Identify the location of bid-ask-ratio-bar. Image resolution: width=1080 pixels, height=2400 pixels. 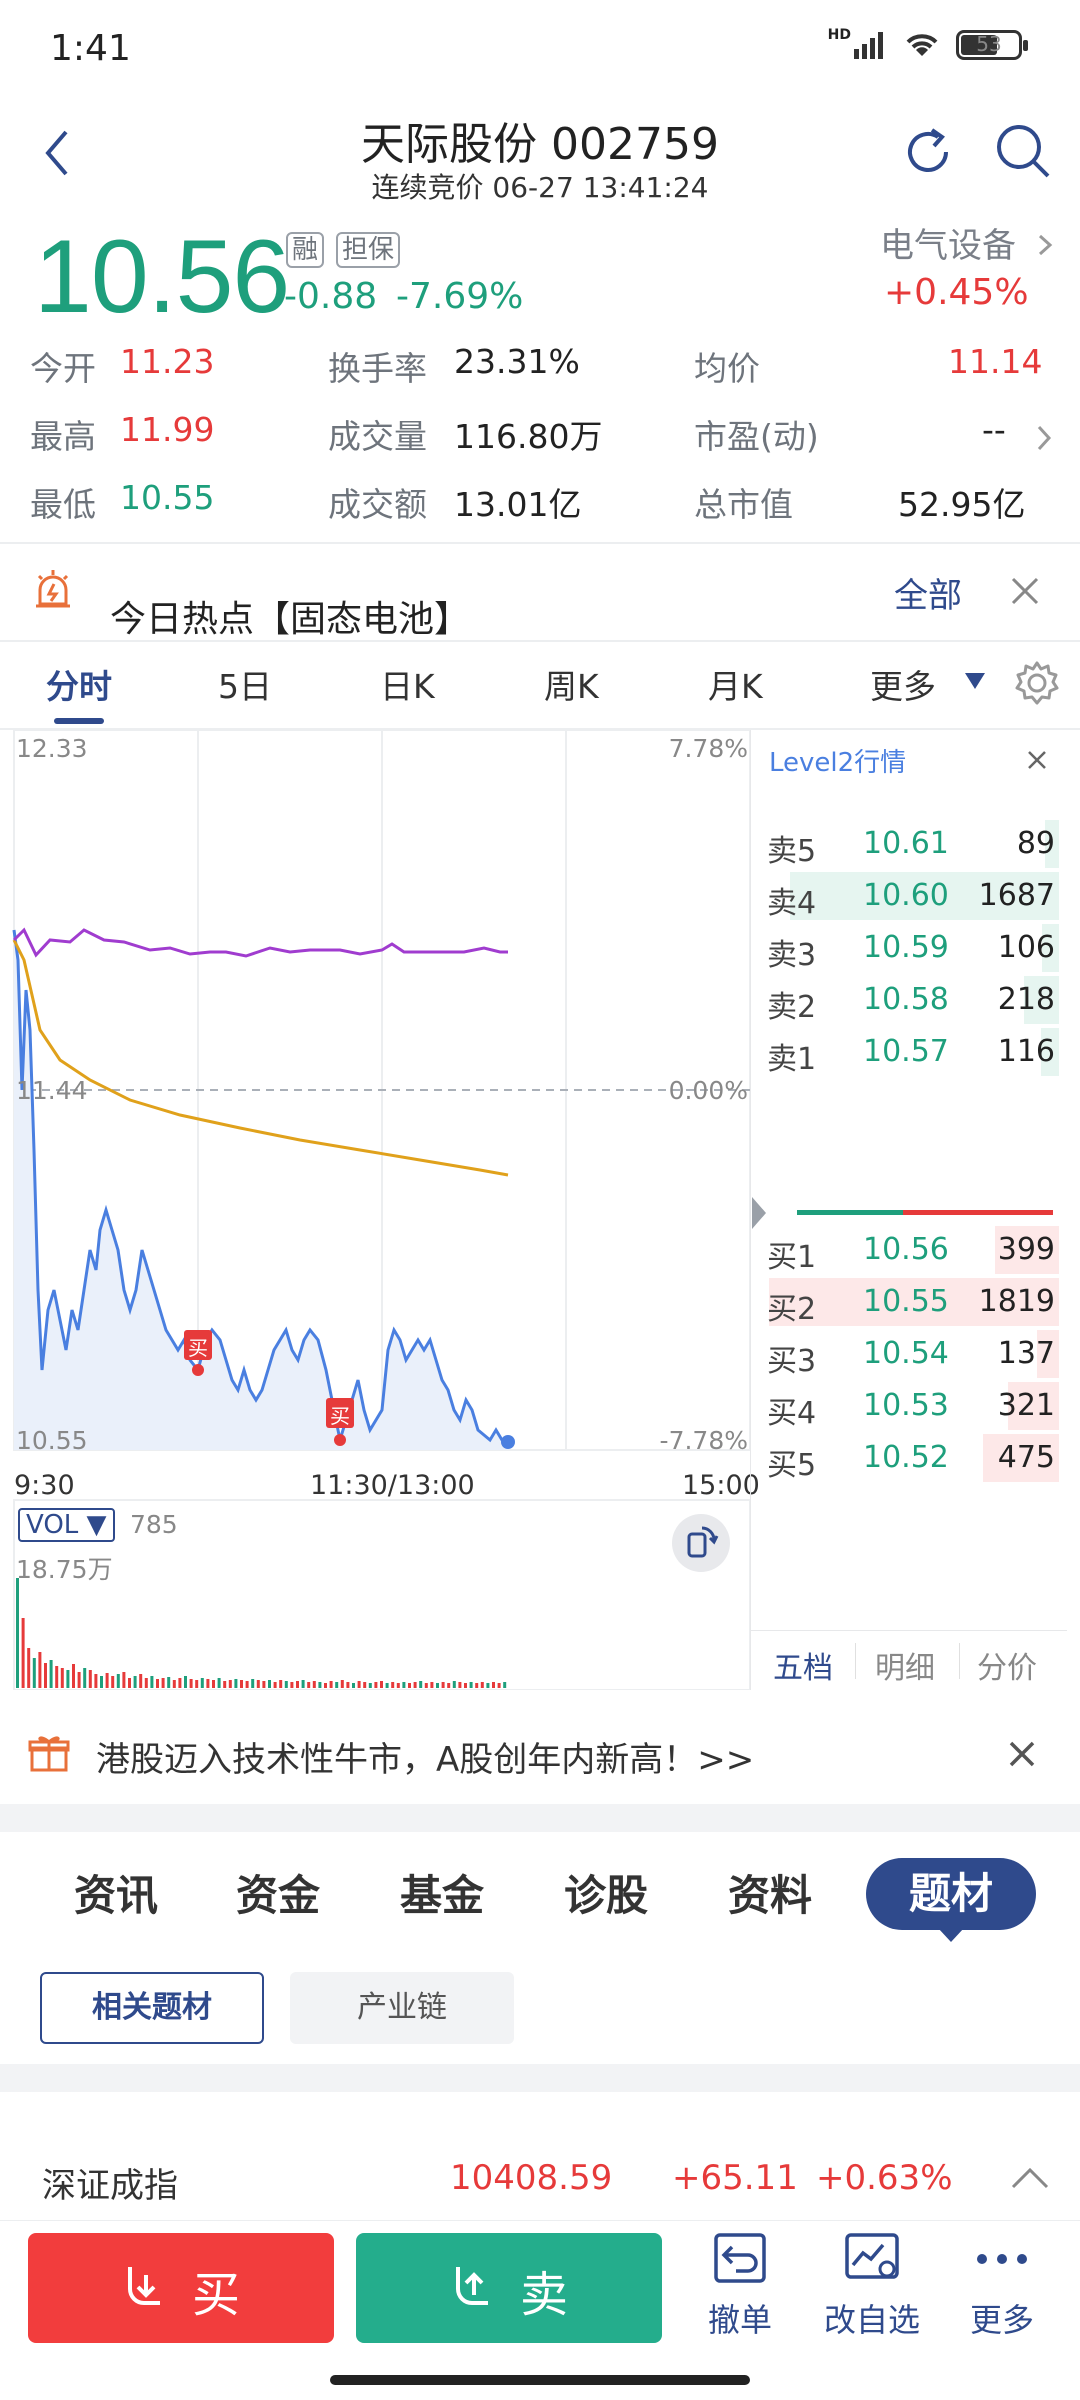
(925, 1212).